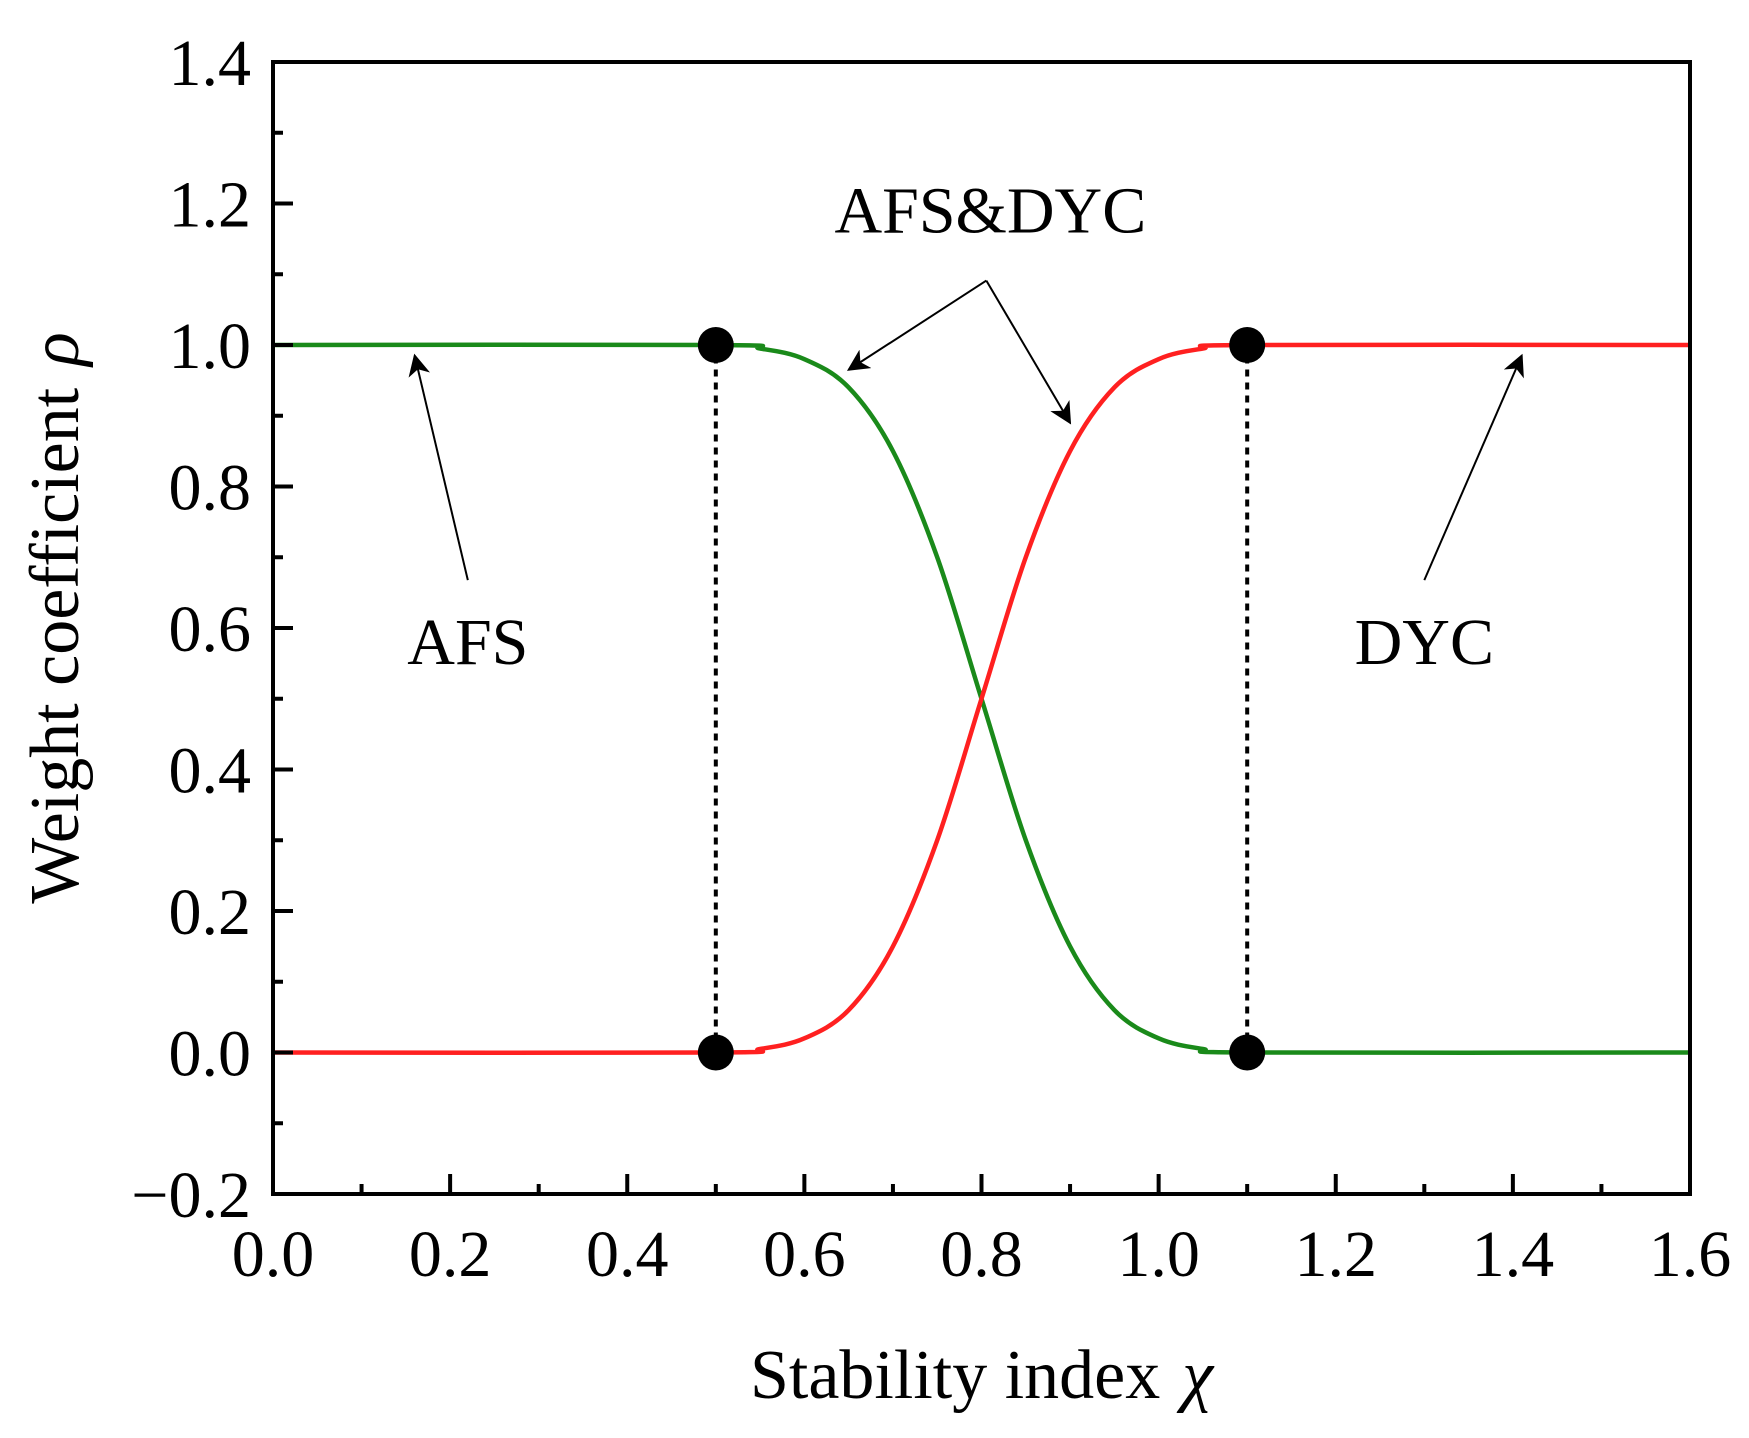  Describe the element at coordinates (1690, 1254) in the screenshot. I see `x-tick-label-8: 1.6` at that location.